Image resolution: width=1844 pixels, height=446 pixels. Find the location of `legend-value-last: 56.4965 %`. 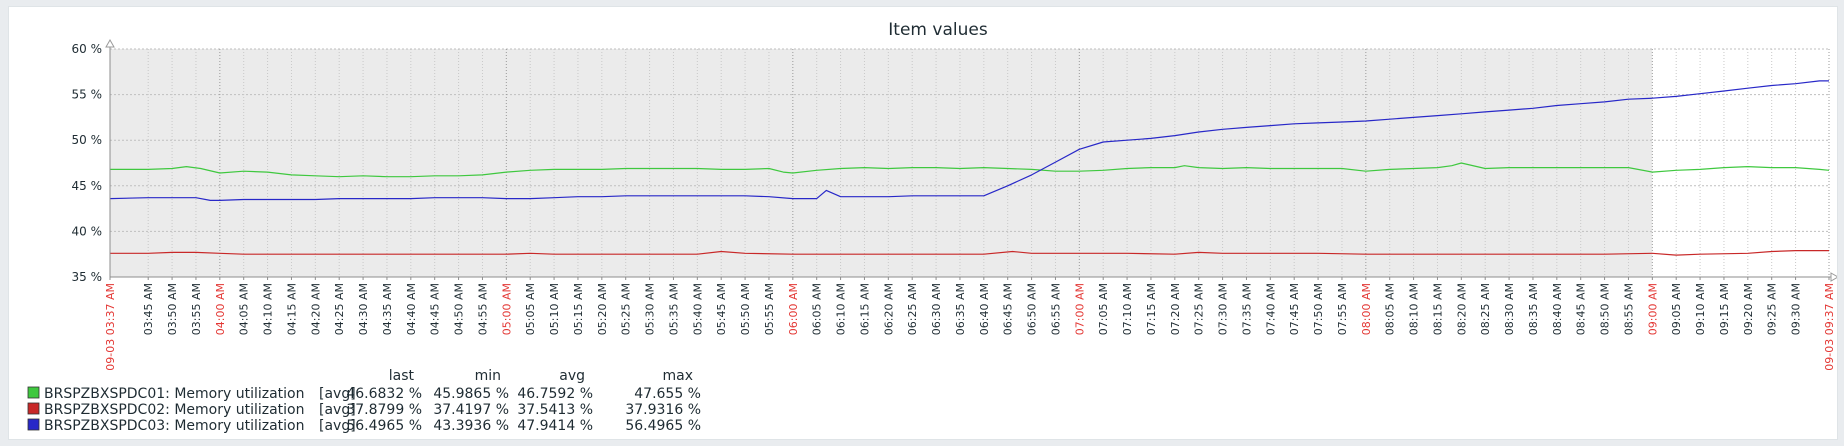

legend-value-last: 56.4965 % is located at coordinates (384, 426).